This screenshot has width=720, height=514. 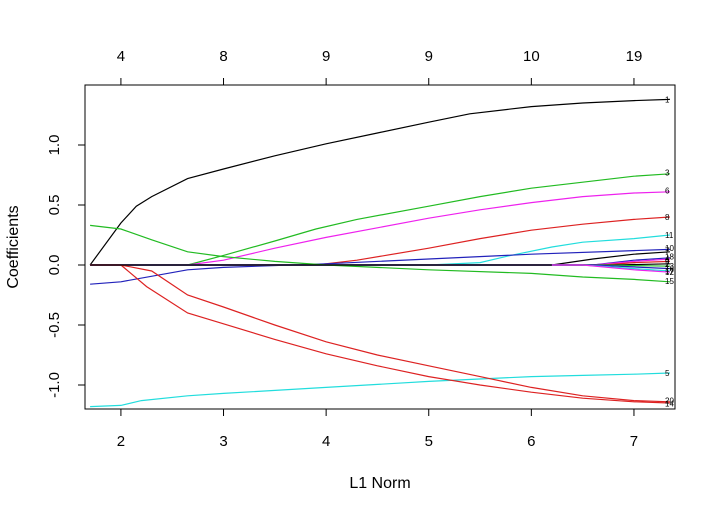 What do you see at coordinates (223, 441) in the screenshot?
I see `x-tick-label: 3` at bounding box center [223, 441].